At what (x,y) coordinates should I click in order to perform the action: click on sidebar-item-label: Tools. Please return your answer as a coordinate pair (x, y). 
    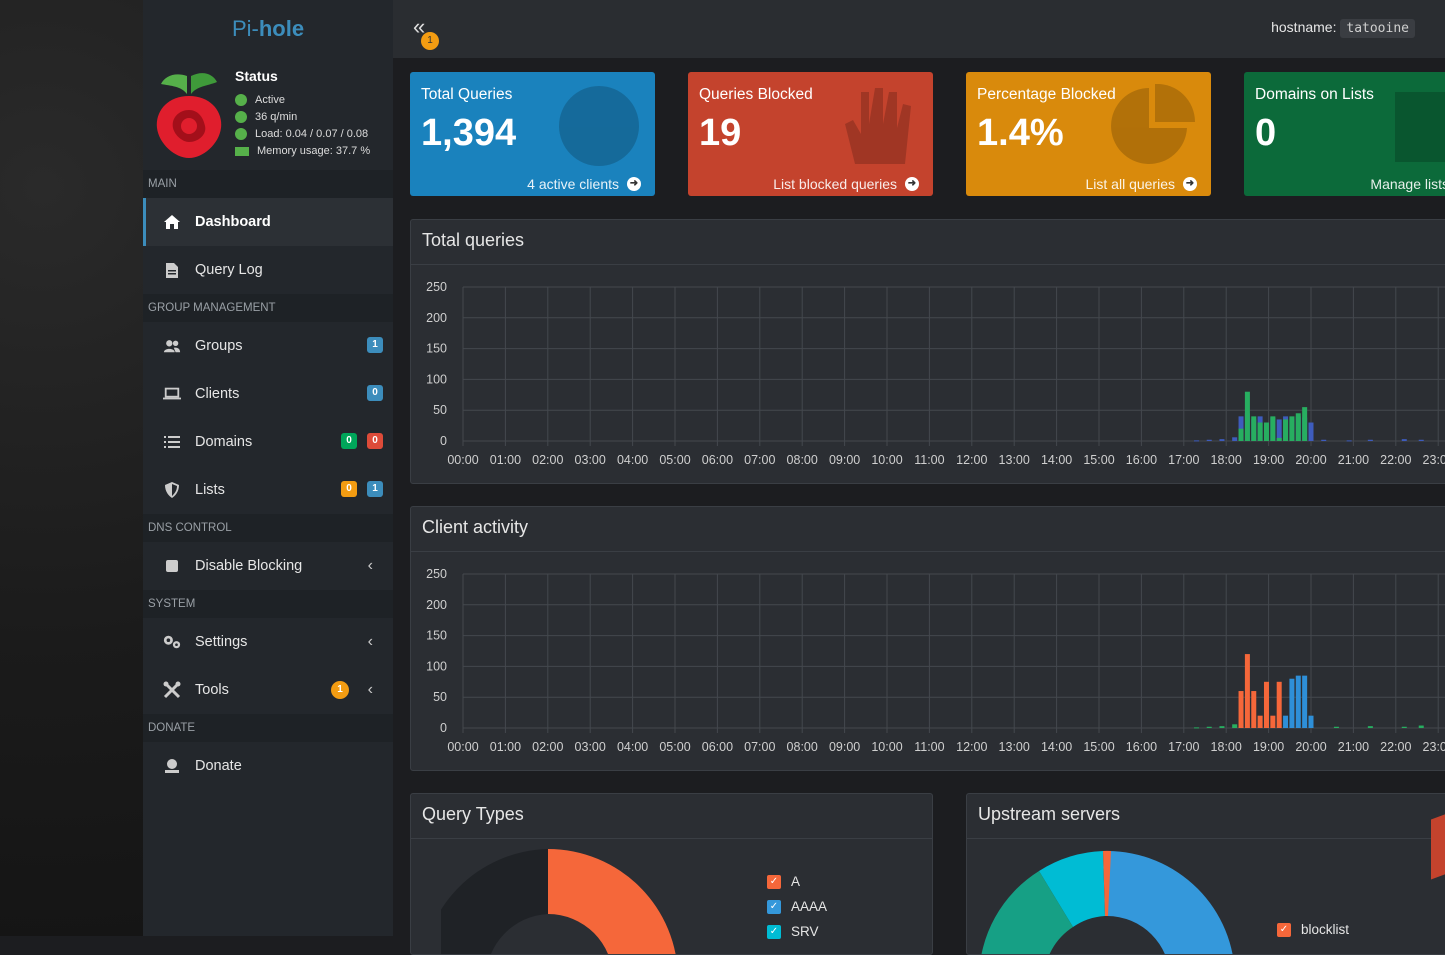
    Looking at the image, I should click on (212, 690).